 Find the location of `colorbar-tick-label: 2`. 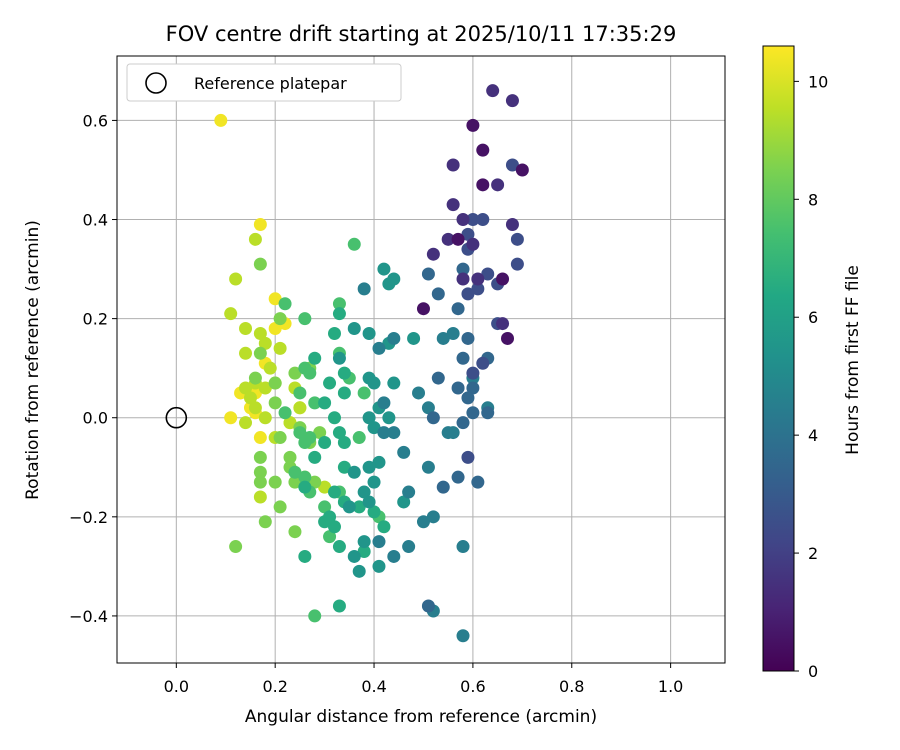

colorbar-tick-label: 2 is located at coordinates (813, 553).